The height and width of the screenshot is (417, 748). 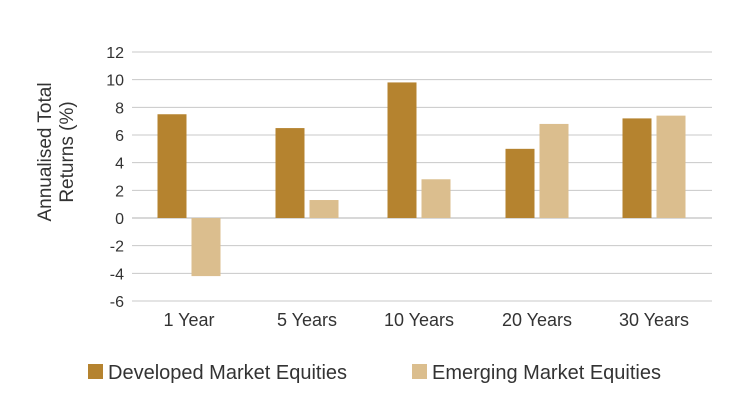 What do you see at coordinates (546, 373) in the screenshot?
I see `legend-label-emerging: Emerging Market Equities` at bounding box center [546, 373].